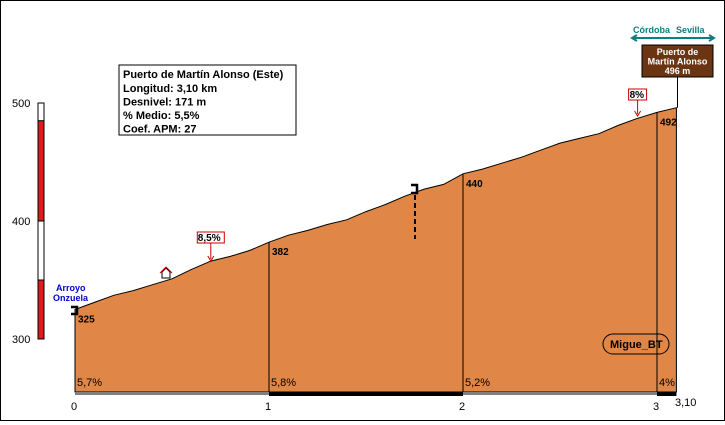 This screenshot has height=425, width=725. Describe the element at coordinates (462, 407) in the screenshot. I see `x-tick-label: 2` at that location.